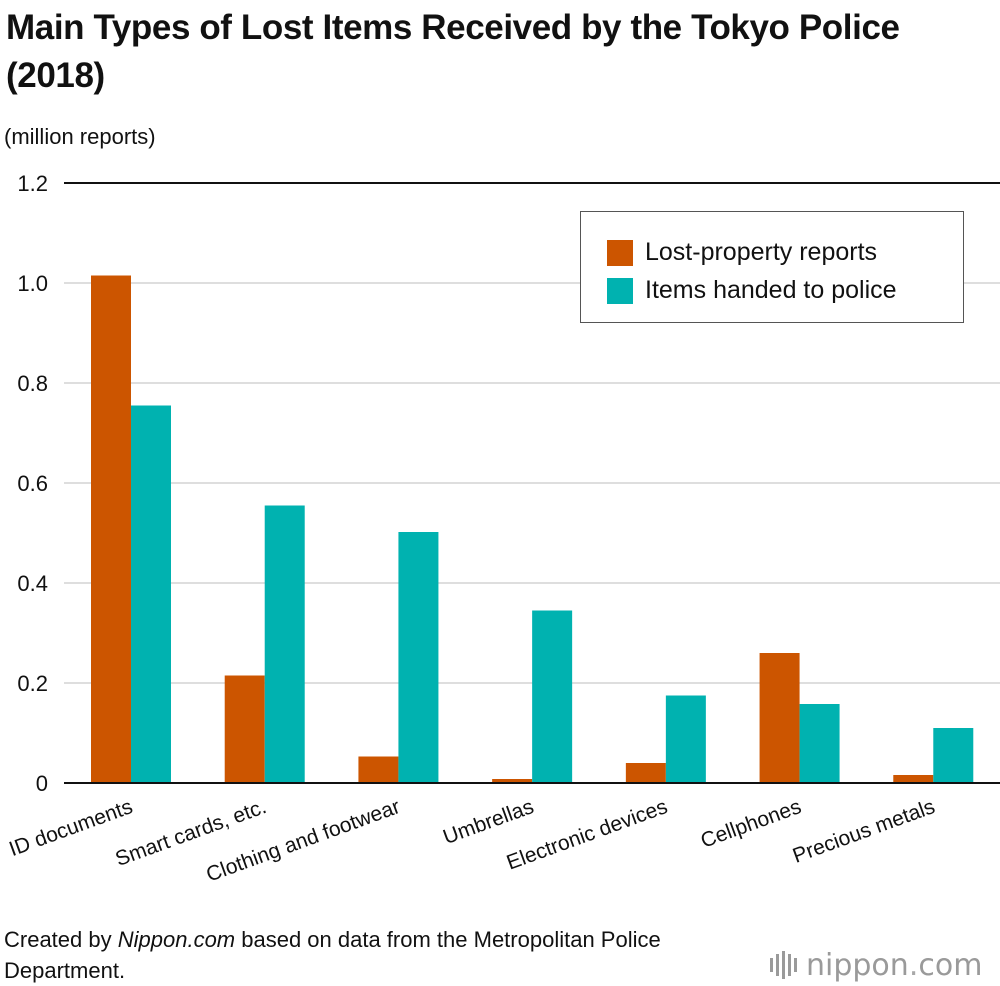  I want to click on legend-item-lost-reports: Lost-property reports, so click(742, 252).